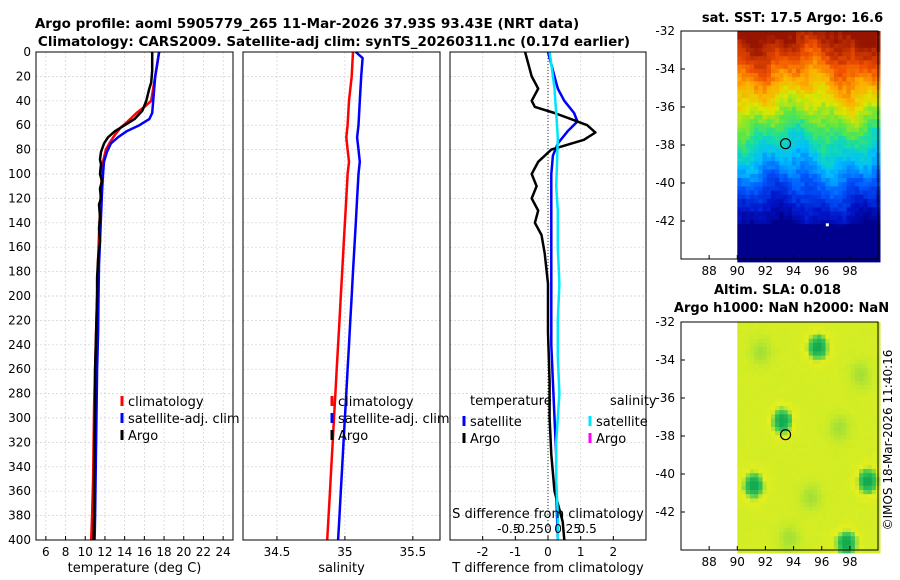 This screenshot has height=580, width=900. What do you see at coordinates (792, 18) in the screenshot?
I see `map-title: sat. SST: 17.5 Argo: 16.6` at bounding box center [792, 18].